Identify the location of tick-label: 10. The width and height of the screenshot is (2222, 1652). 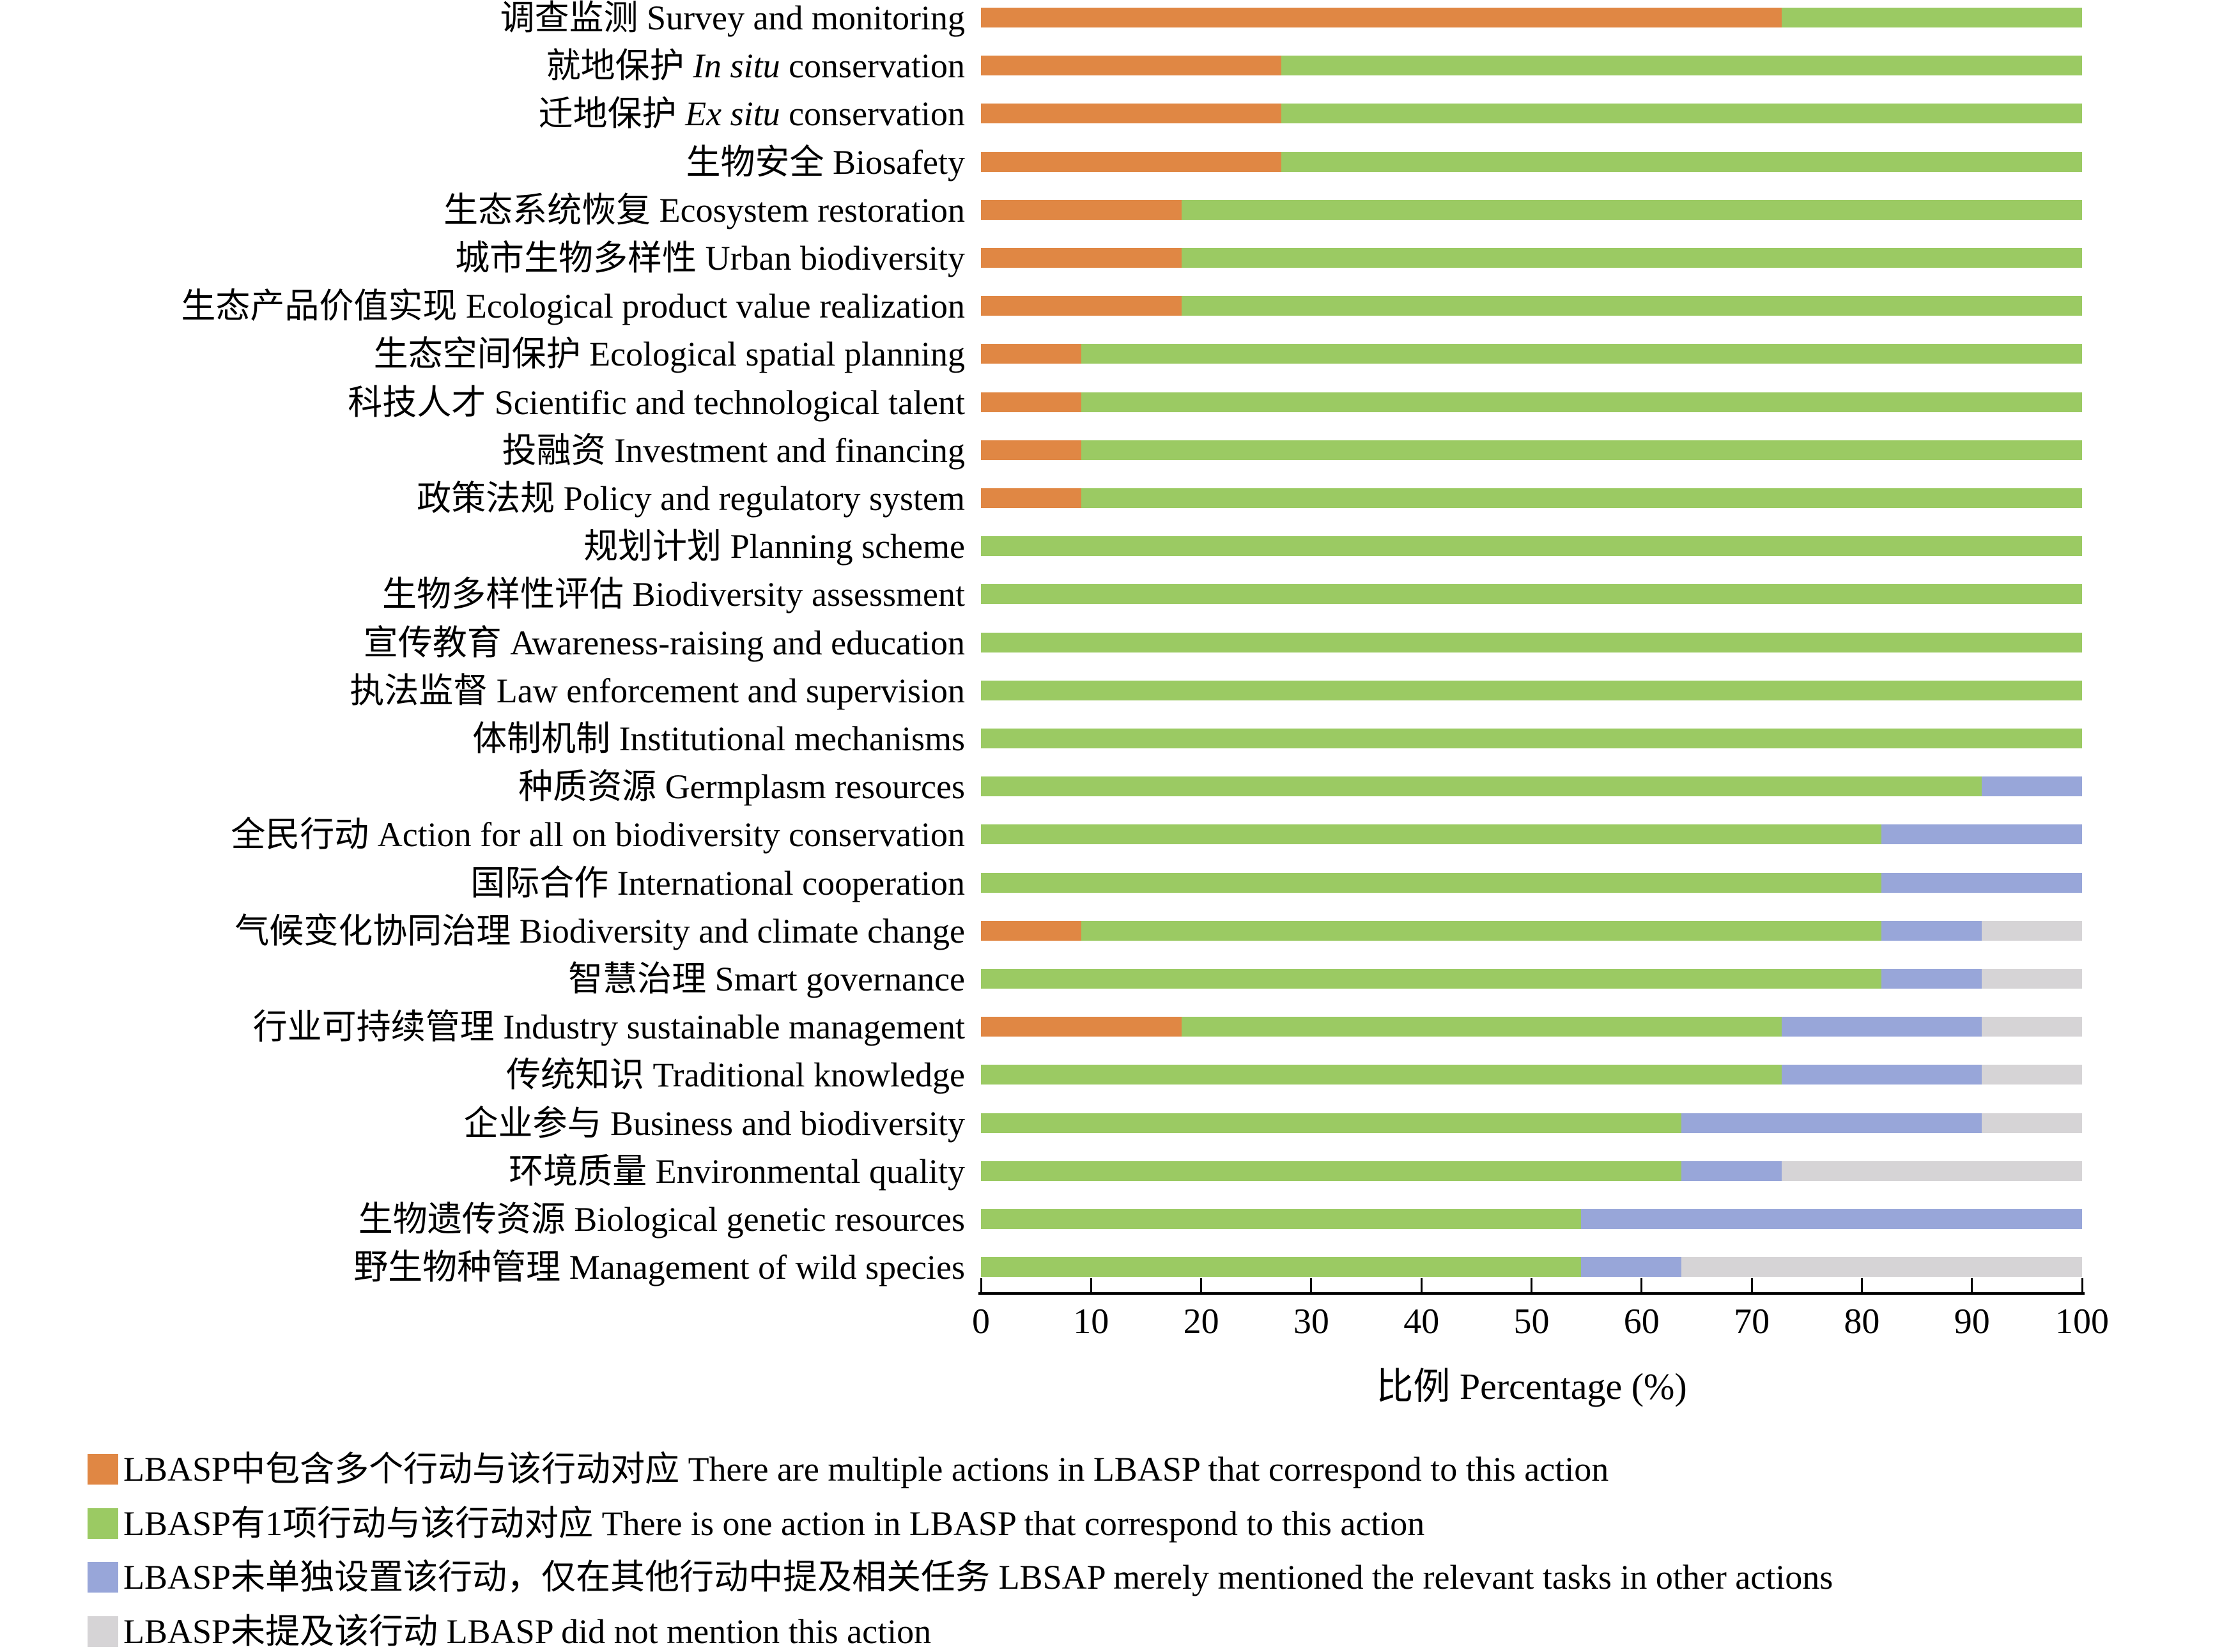
(1091, 1321).